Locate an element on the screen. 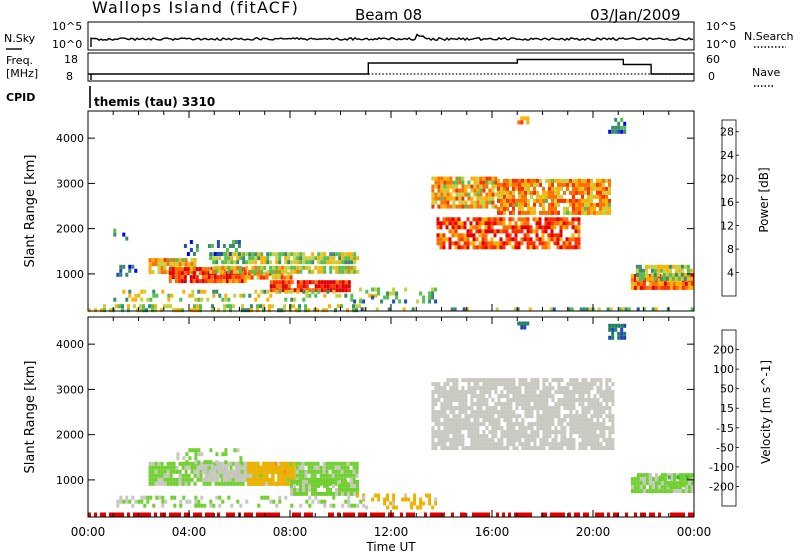  noise-panel-frame is located at coordinates (391, 36).